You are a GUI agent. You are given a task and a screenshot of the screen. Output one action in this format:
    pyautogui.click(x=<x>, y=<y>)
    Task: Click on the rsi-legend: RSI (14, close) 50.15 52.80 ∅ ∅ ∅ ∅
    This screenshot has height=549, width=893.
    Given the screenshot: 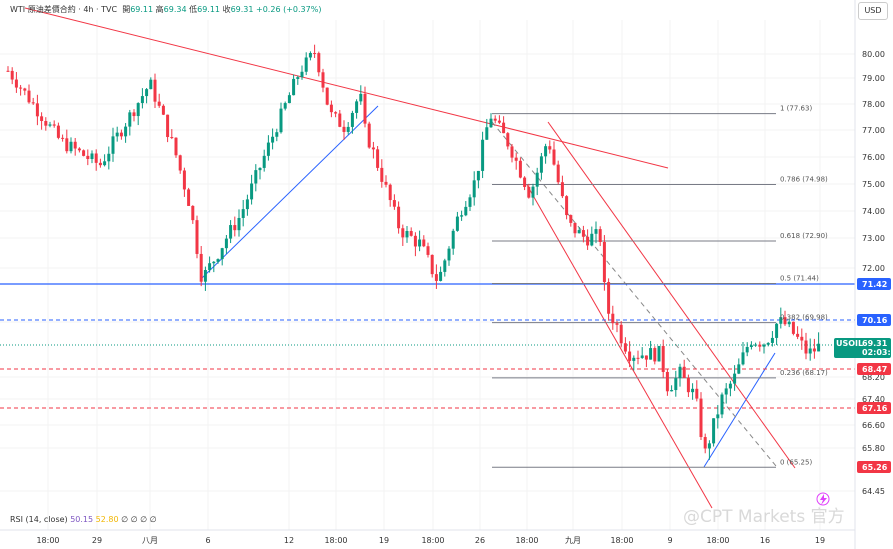 What is the action you would take?
    pyautogui.click(x=83, y=519)
    